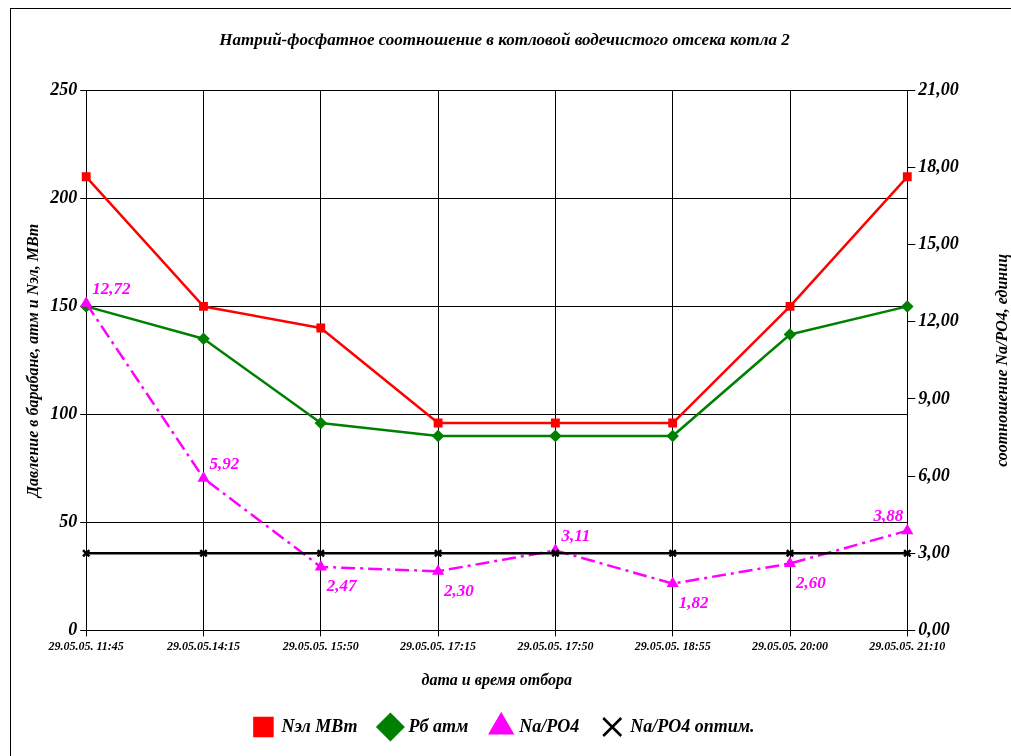 The image size is (1011, 756). I want to click on data-label: 3,11, so click(575, 535).